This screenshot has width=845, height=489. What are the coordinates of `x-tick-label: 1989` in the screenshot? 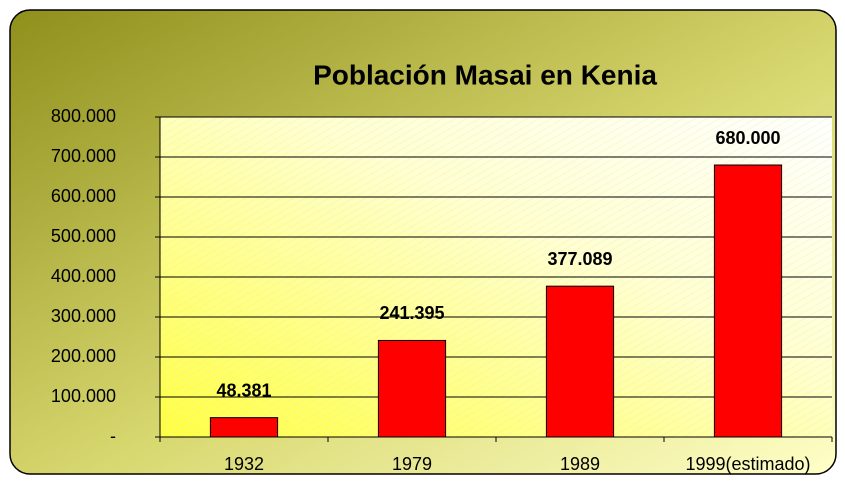 It's located at (580, 464).